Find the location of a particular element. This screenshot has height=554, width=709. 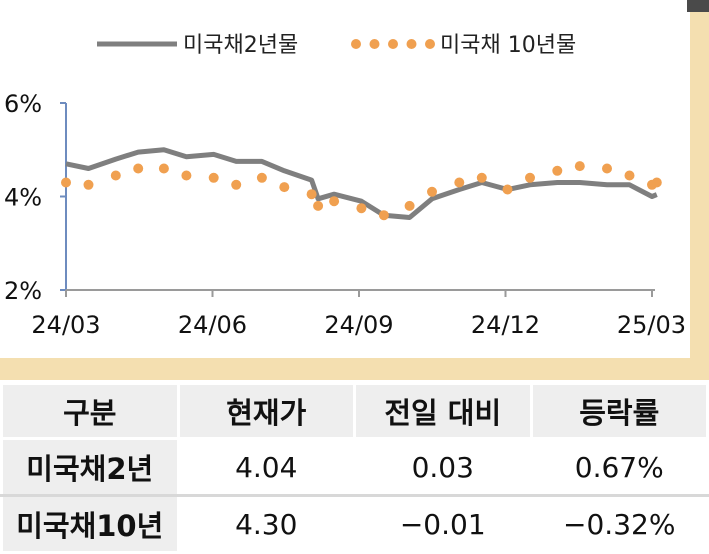

x-tick-label: 25/03 is located at coordinates (651, 325).